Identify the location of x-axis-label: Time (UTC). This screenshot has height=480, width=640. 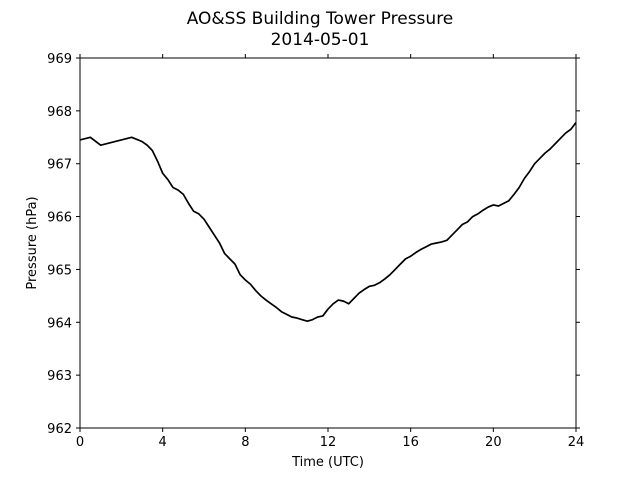
(327, 462).